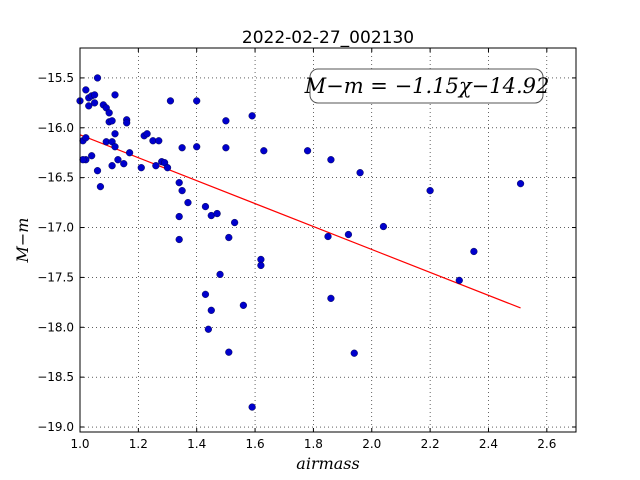 Image resolution: width=640 pixels, height=480 pixels. What do you see at coordinates (430, 444) in the screenshot?
I see `x-tick-label: 2.2` at bounding box center [430, 444].